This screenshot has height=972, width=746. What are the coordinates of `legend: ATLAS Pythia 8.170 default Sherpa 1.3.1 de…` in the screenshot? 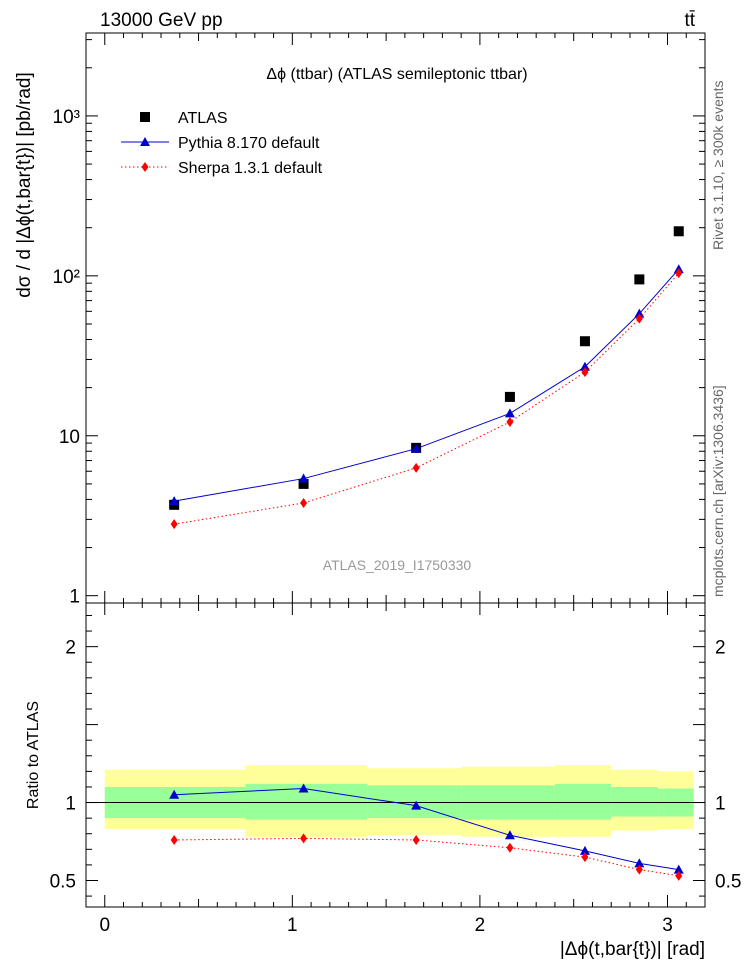 It's located at (222, 143).